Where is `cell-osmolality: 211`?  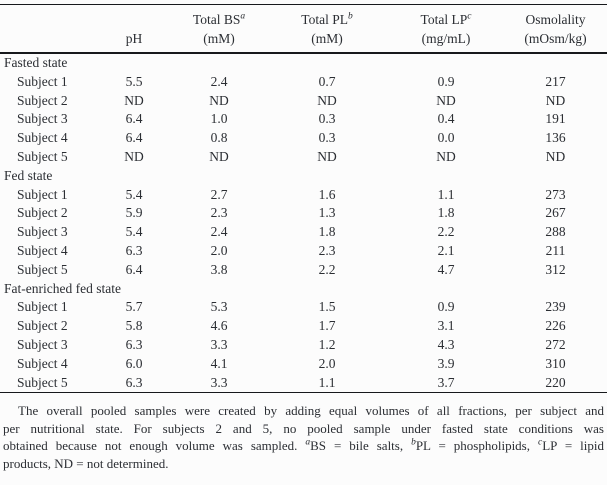 cell-osmolality: 211 is located at coordinates (555, 250).